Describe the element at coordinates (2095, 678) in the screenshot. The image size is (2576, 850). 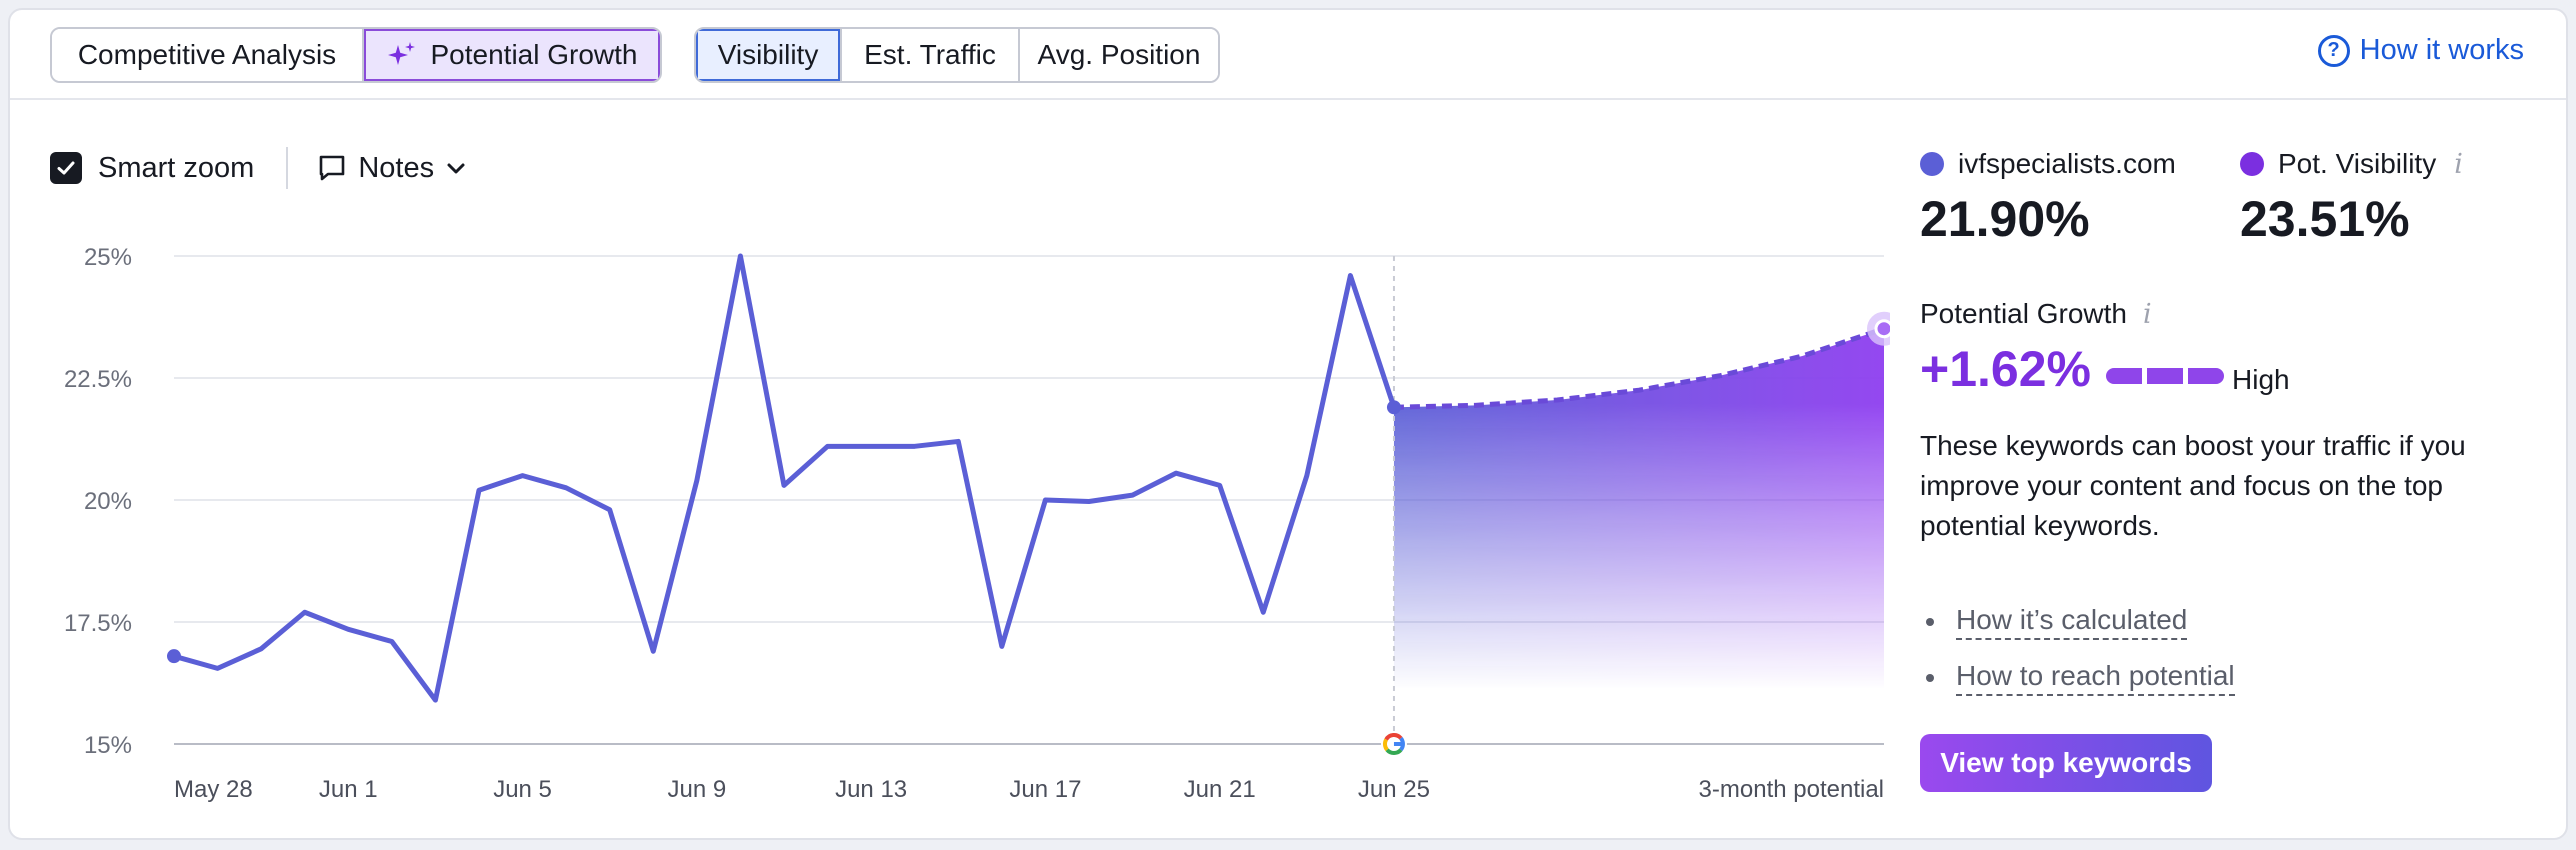
I see `how-to-reach-link: How to reach potential` at that location.